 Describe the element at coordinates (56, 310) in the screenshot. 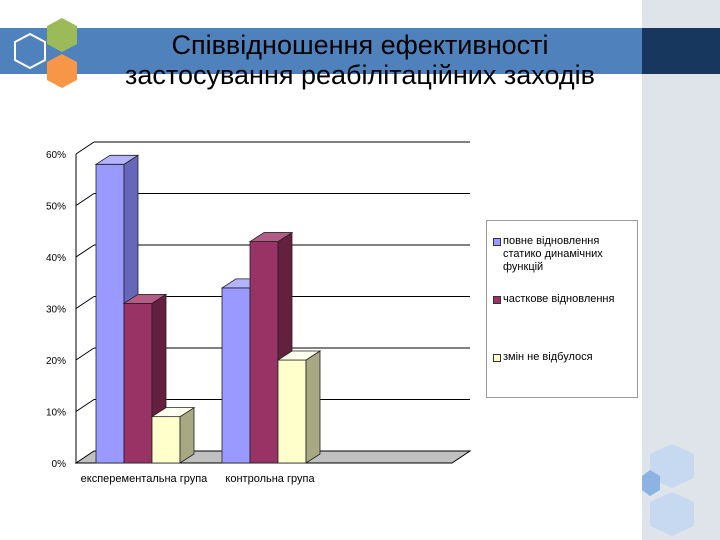

I see `y-tick-label: 30%` at that location.